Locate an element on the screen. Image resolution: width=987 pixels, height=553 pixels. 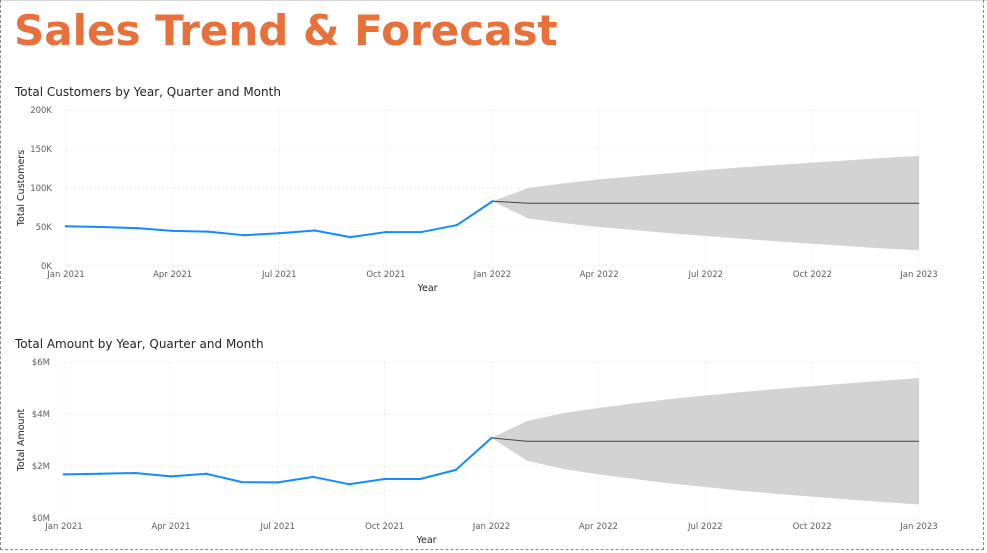
customers-y-axis-title: Total Customers is located at coordinates (21, 188).